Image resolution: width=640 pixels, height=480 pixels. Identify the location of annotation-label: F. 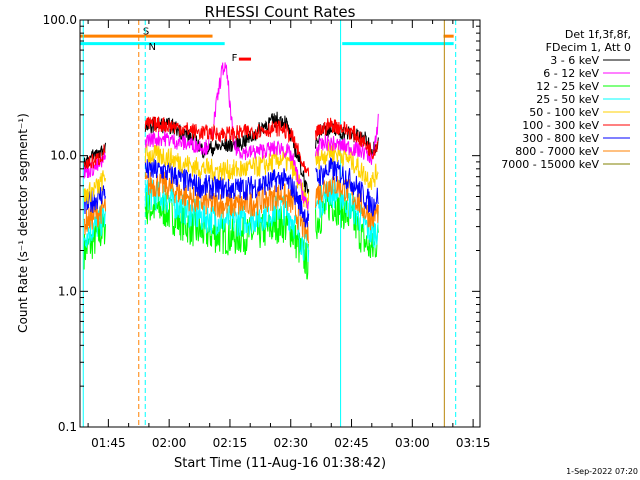
(235, 58).